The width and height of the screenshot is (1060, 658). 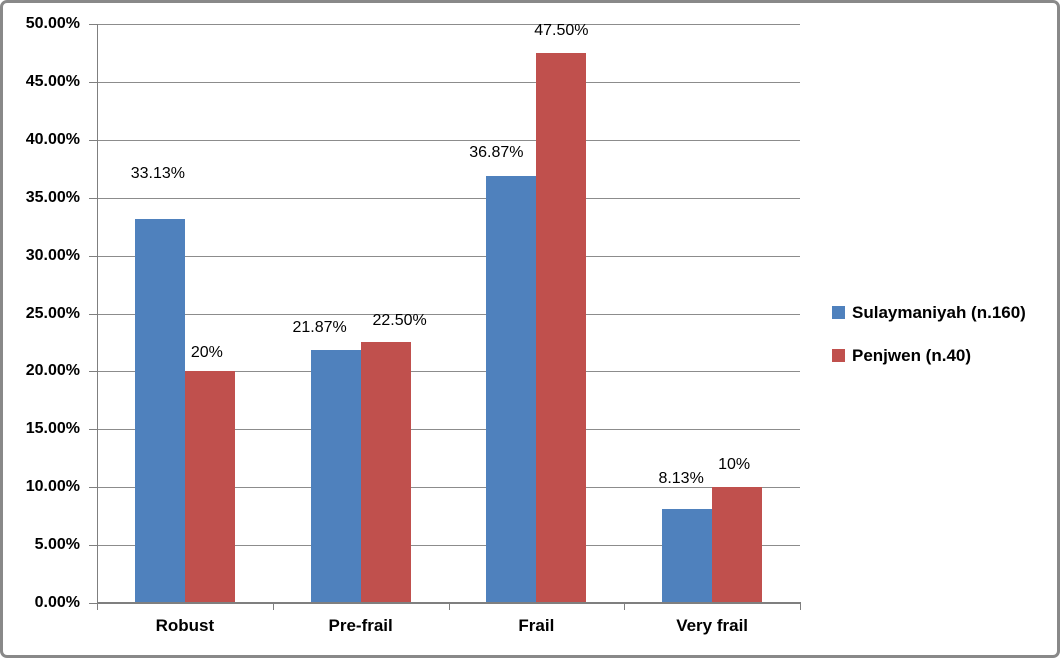 What do you see at coordinates (385, 472) in the screenshot?
I see `bar-penjwen-pre-frail` at bounding box center [385, 472].